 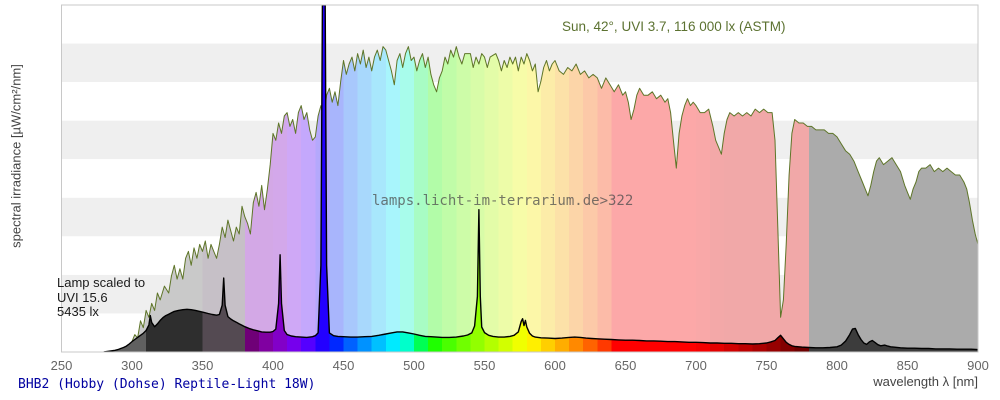 What do you see at coordinates (202, 365) in the screenshot?
I see `x-tick-label: 350` at bounding box center [202, 365].